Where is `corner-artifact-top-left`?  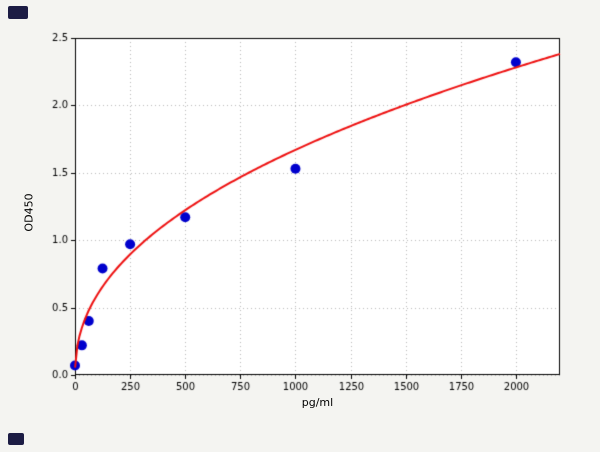 corner-artifact-top-left is located at coordinates (18, 12).